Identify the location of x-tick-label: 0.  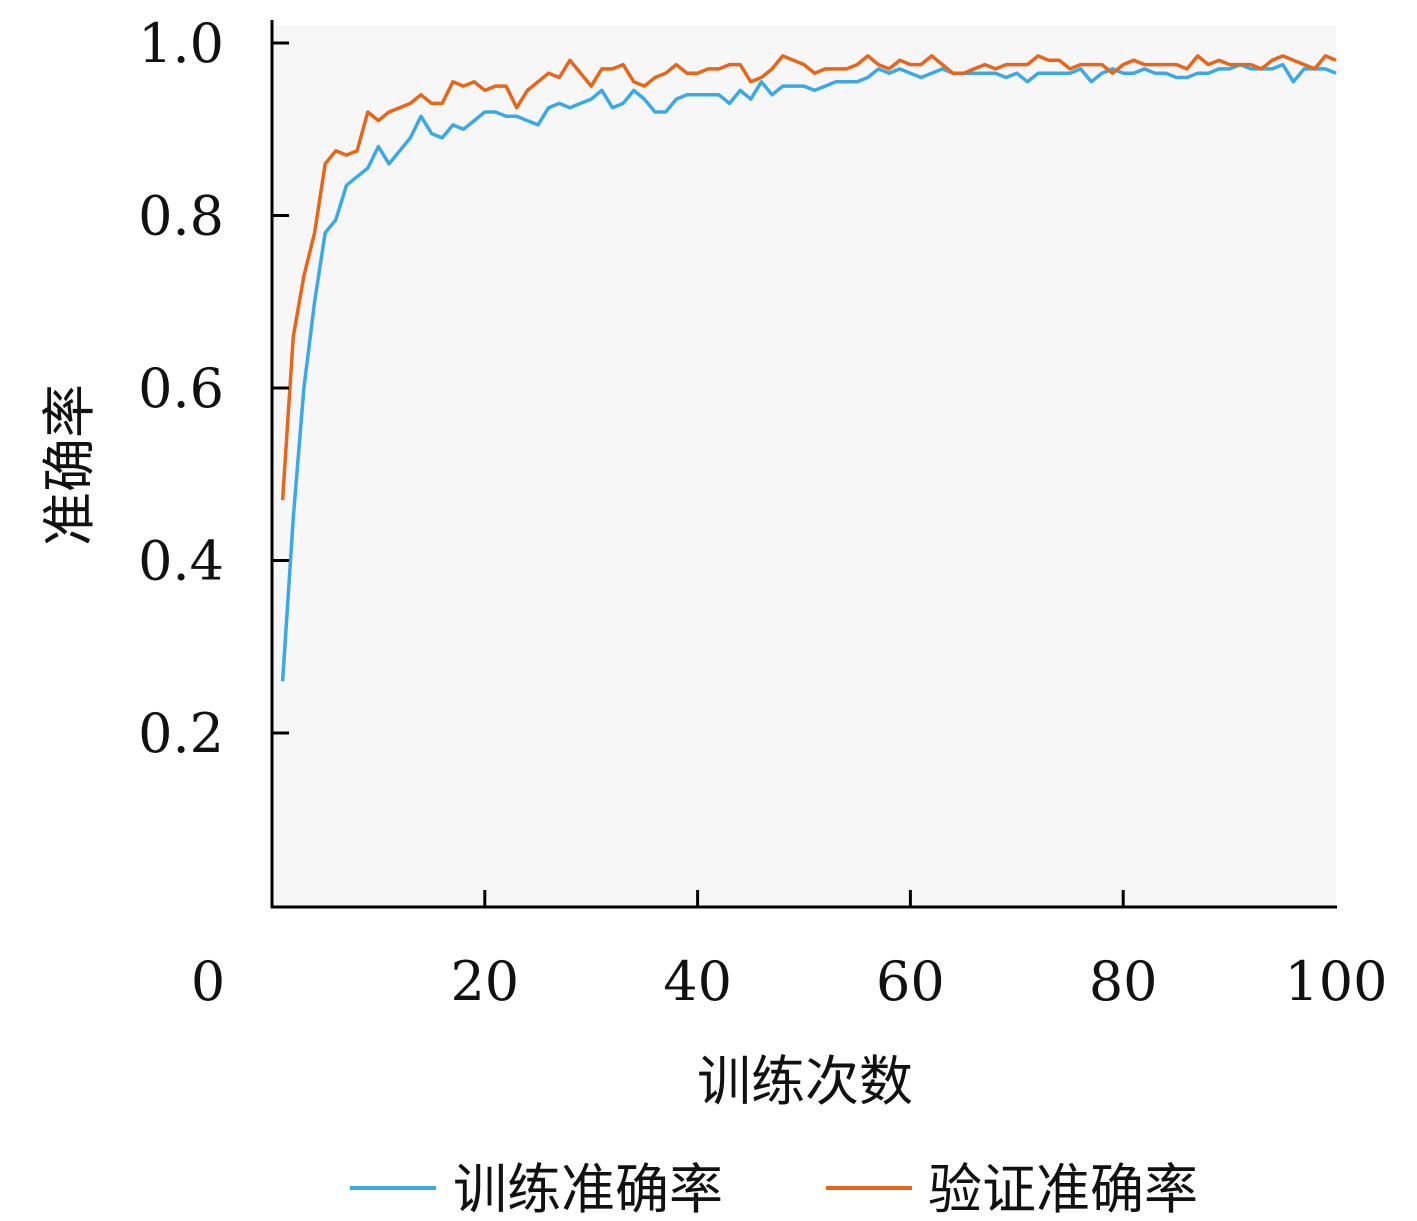
(208, 981).